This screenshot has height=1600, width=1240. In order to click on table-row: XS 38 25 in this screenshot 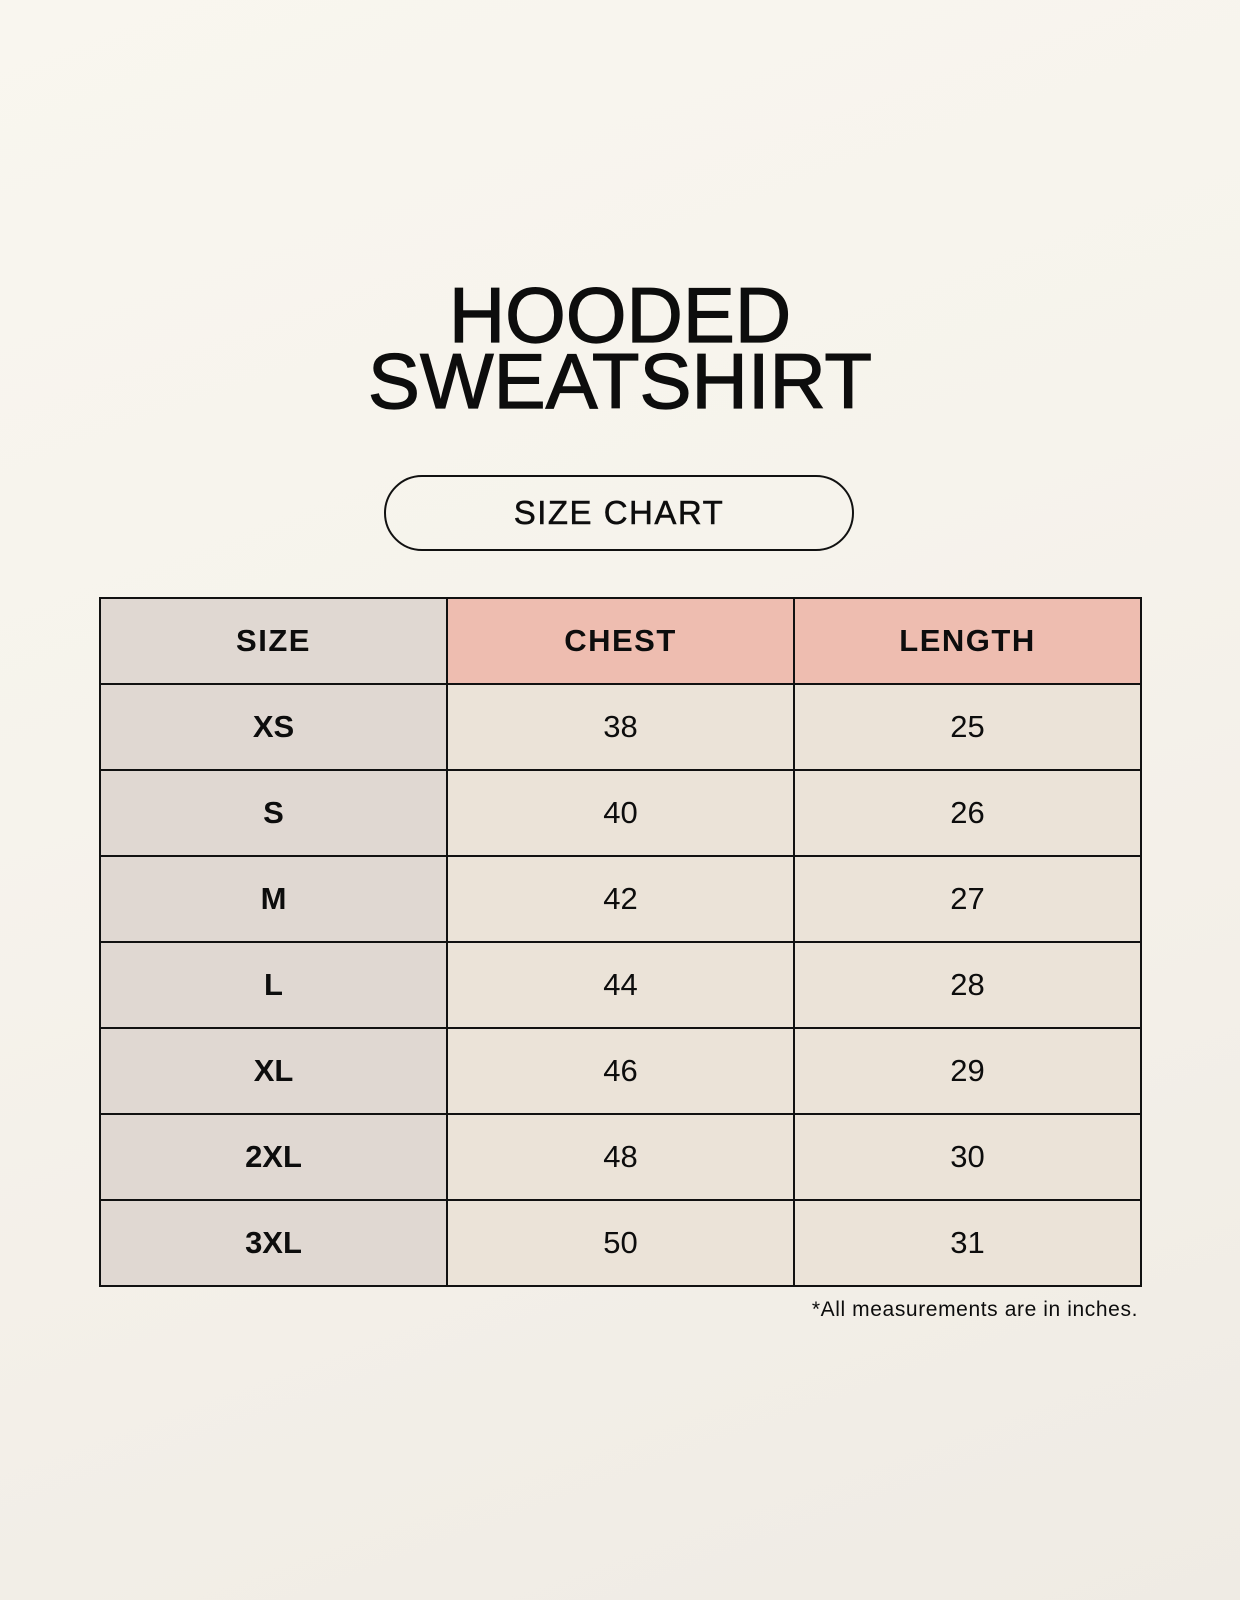, I will do `click(620, 727)`.